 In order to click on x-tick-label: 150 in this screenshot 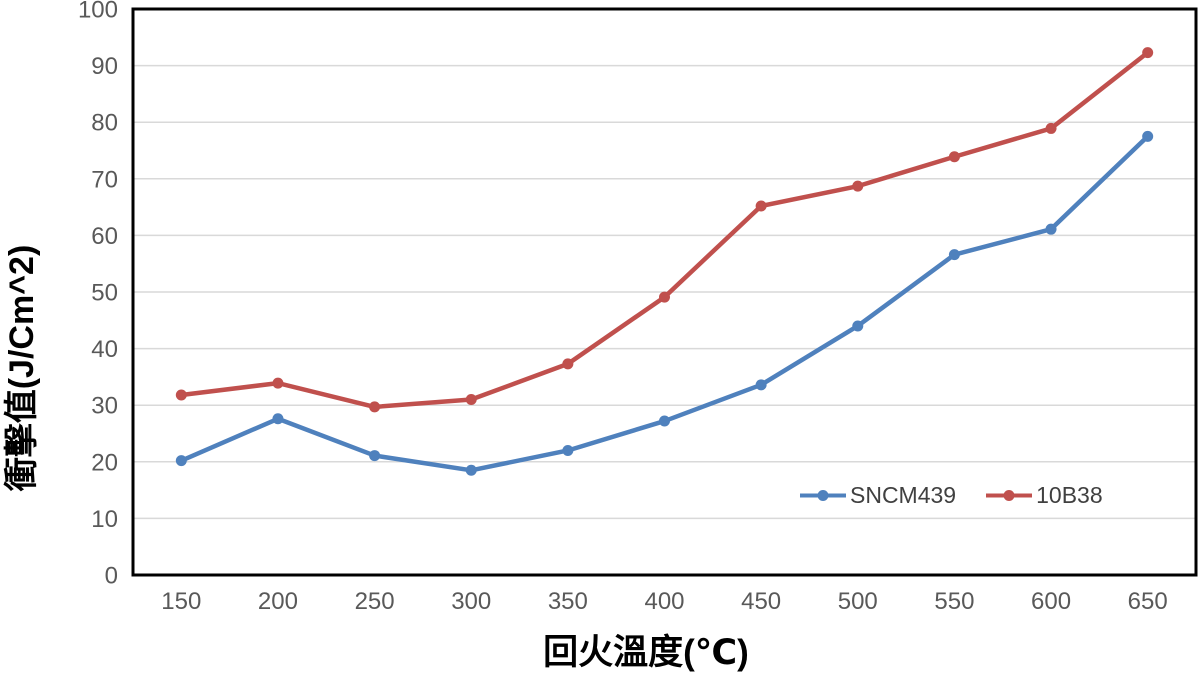, I will do `click(181, 601)`.